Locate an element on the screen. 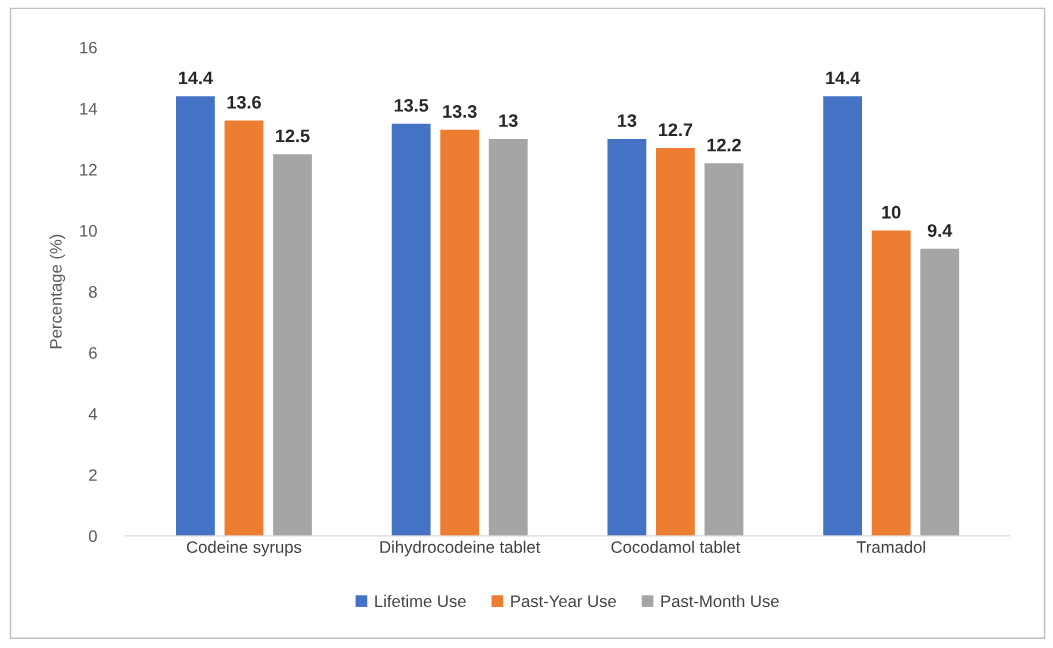  data-label: 12.5 is located at coordinates (293, 136).